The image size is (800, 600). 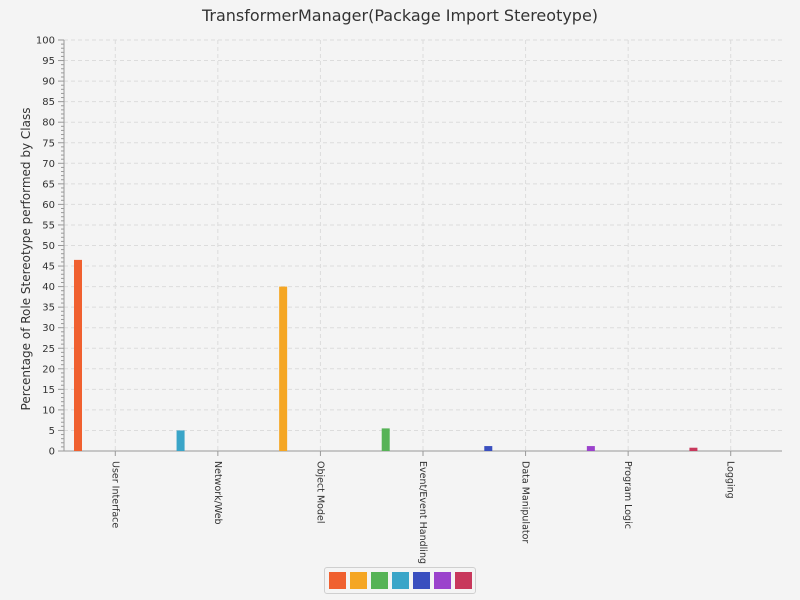 I want to click on y-tick-label: 10, so click(x=48, y=410).